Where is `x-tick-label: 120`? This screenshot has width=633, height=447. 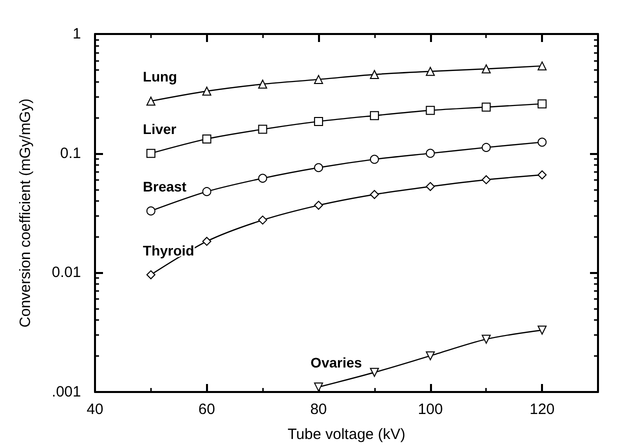
x-tick-label: 120 is located at coordinates (542, 409).